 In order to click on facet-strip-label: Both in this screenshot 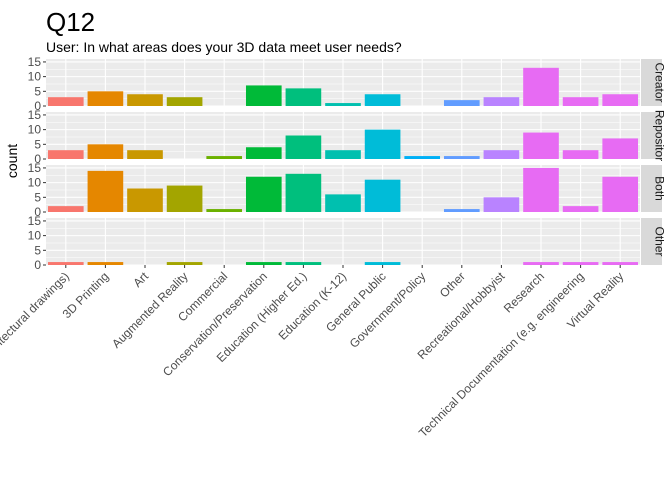, I will do `click(660, 188)`.